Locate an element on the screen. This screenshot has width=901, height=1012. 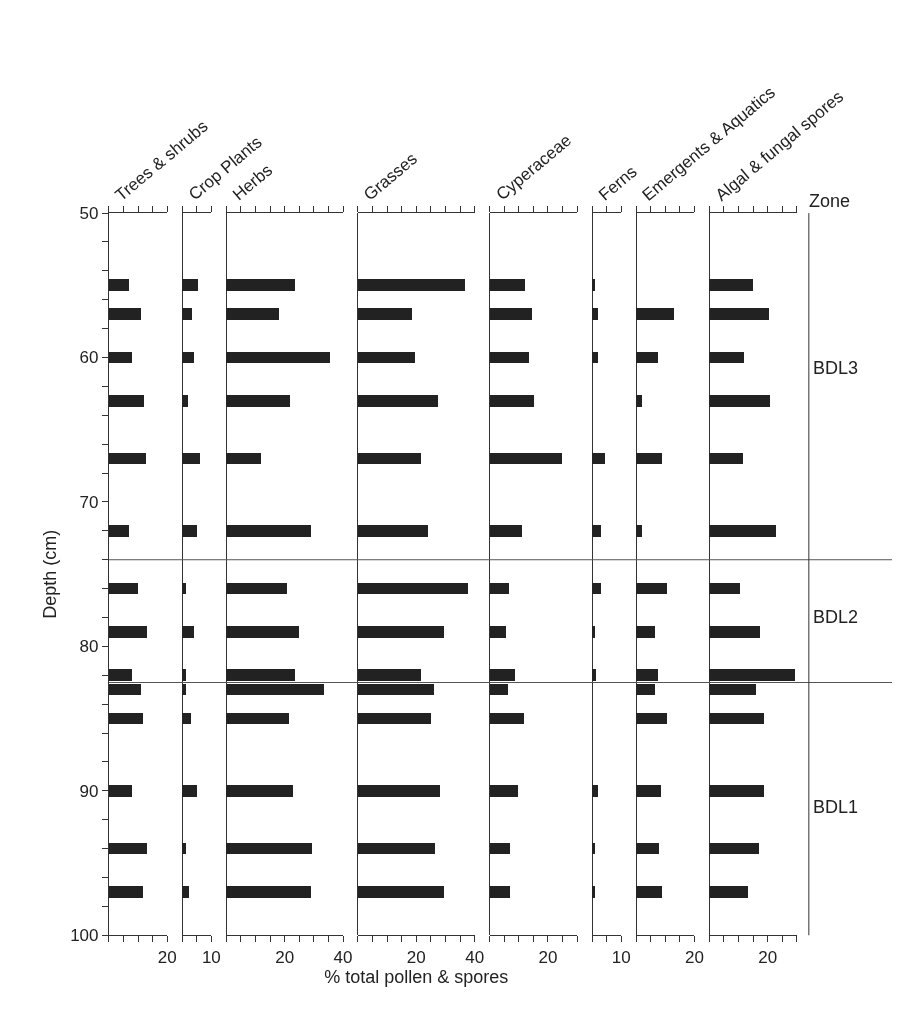
y-tick-label: 80 is located at coordinates (89, 647).